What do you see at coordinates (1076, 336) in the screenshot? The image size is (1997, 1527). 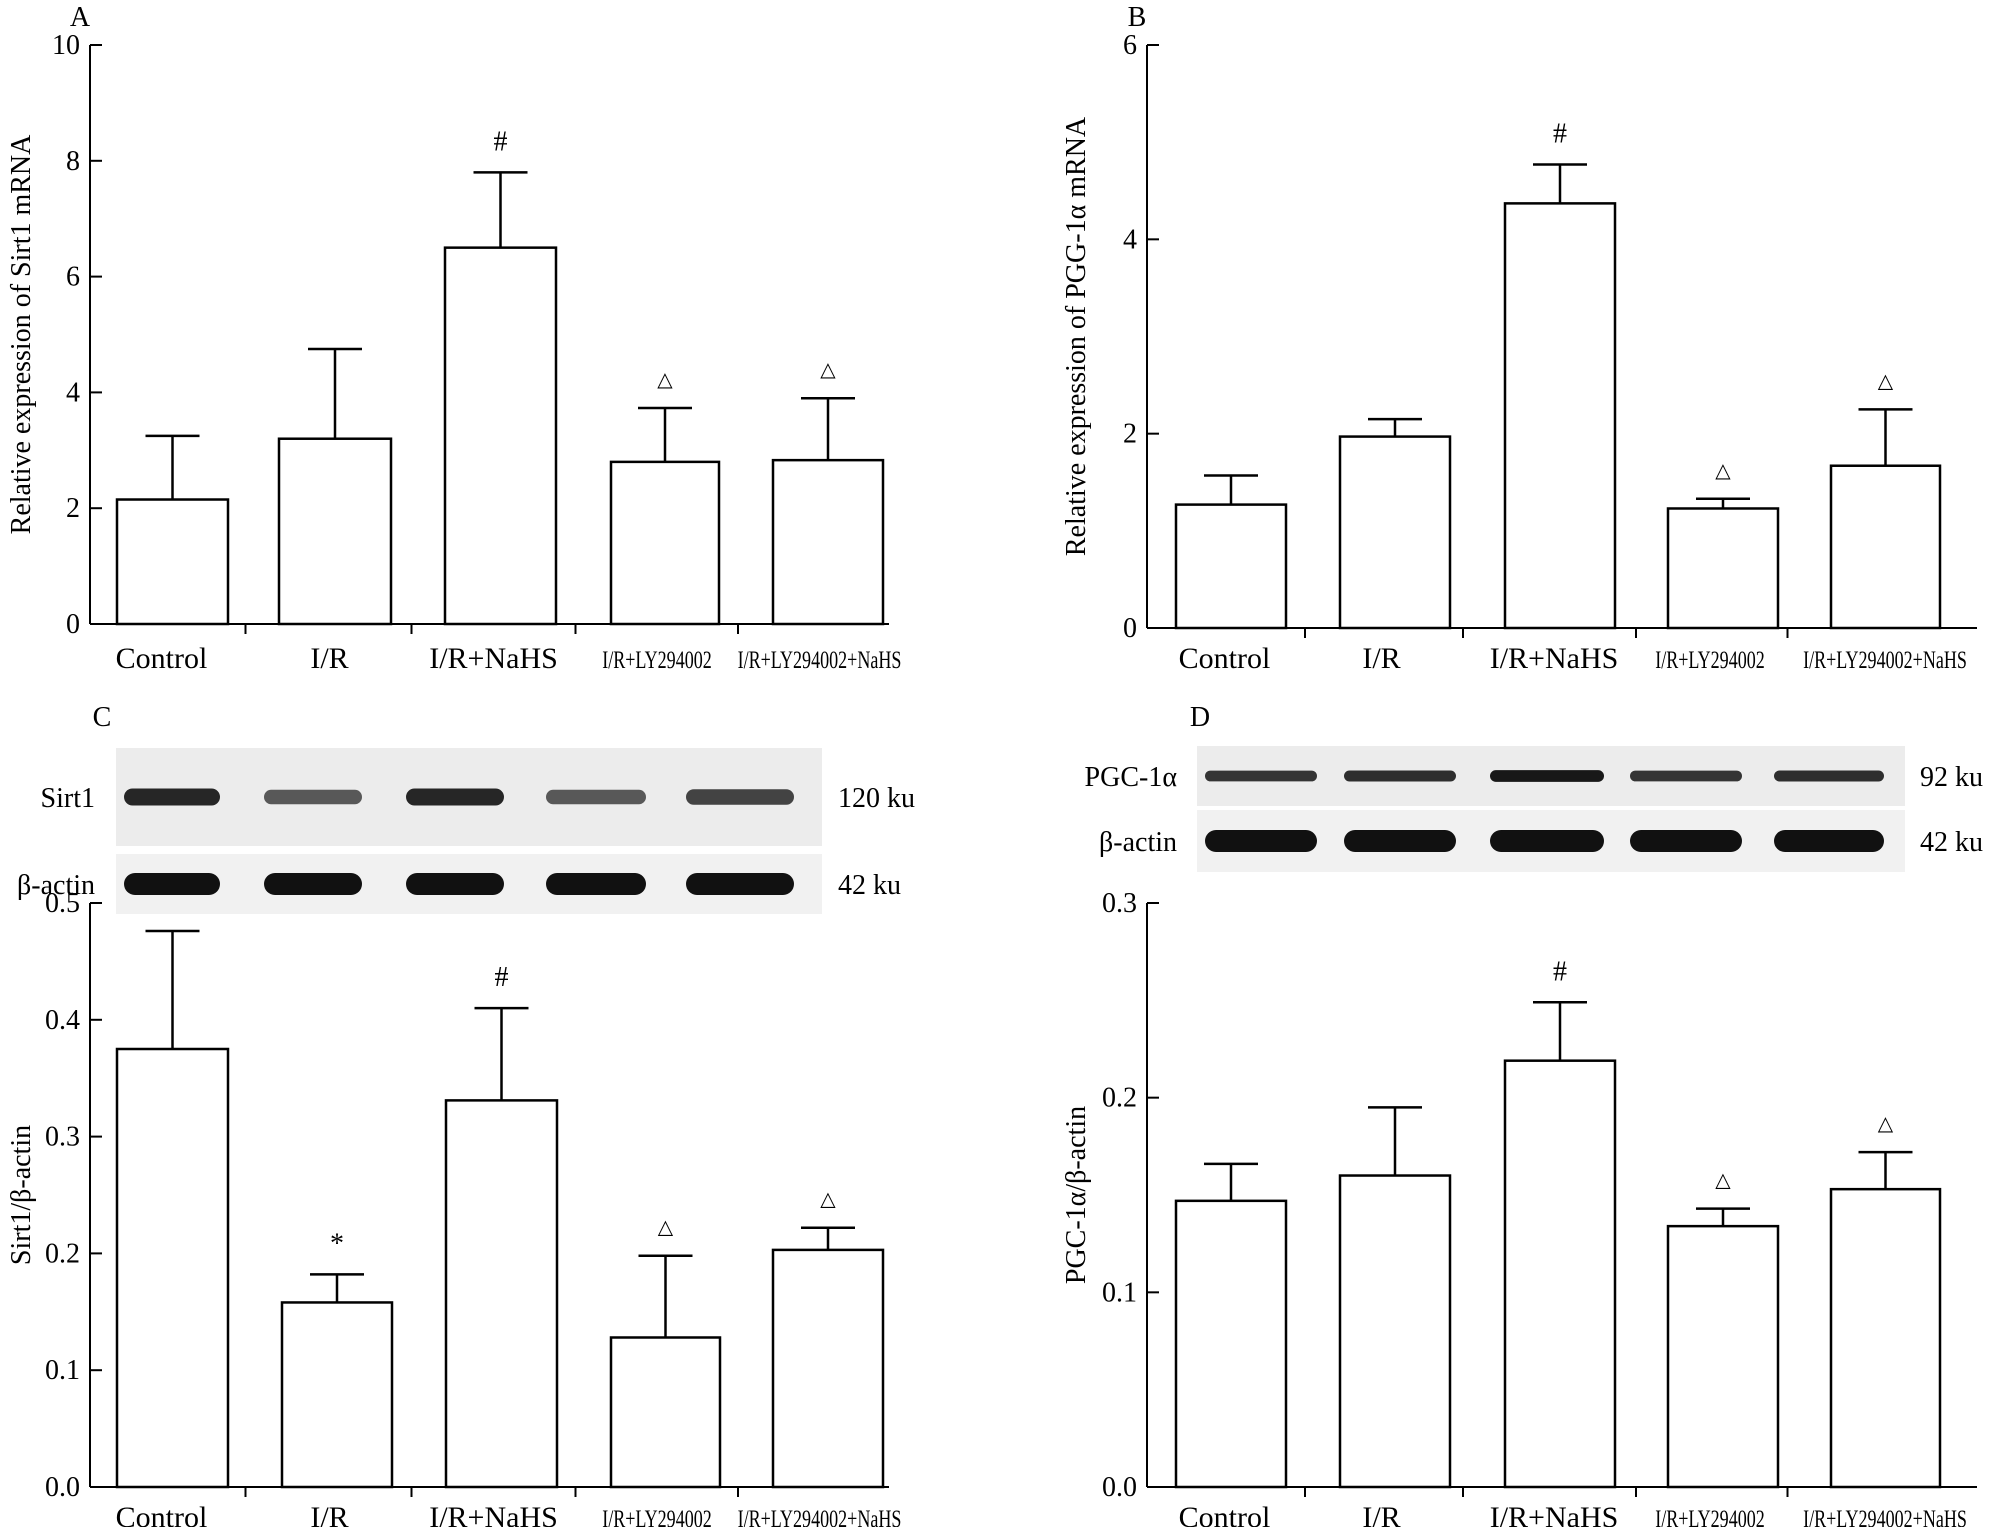 I see `y-axis-label: Relative expression of PGG-1α mRNA` at bounding box center [1076, 336].